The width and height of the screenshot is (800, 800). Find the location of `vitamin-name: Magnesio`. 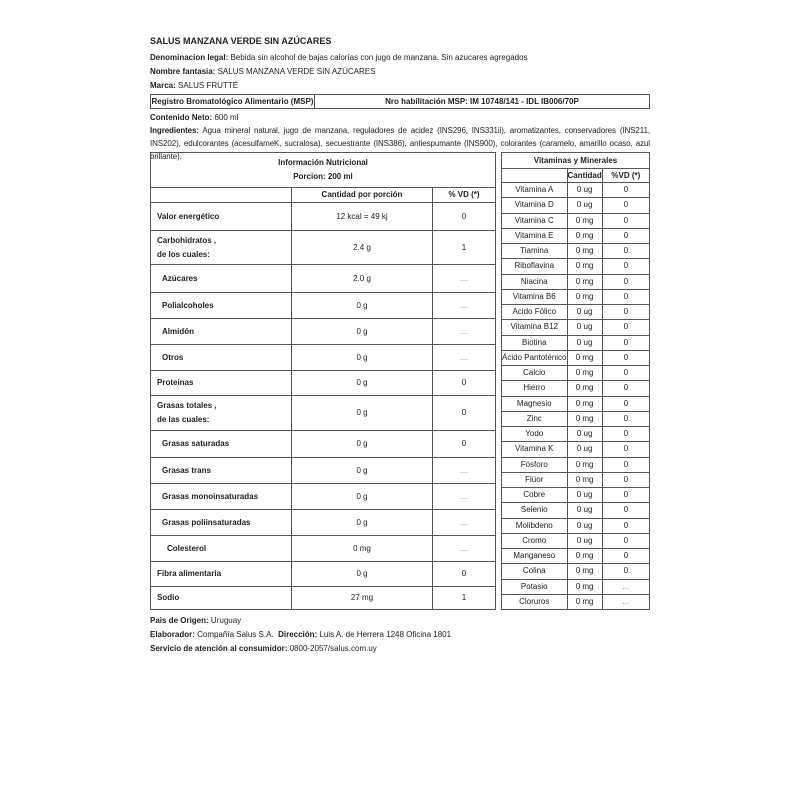

vitamin-name: Magnesio is located at coordinates (534, 403).